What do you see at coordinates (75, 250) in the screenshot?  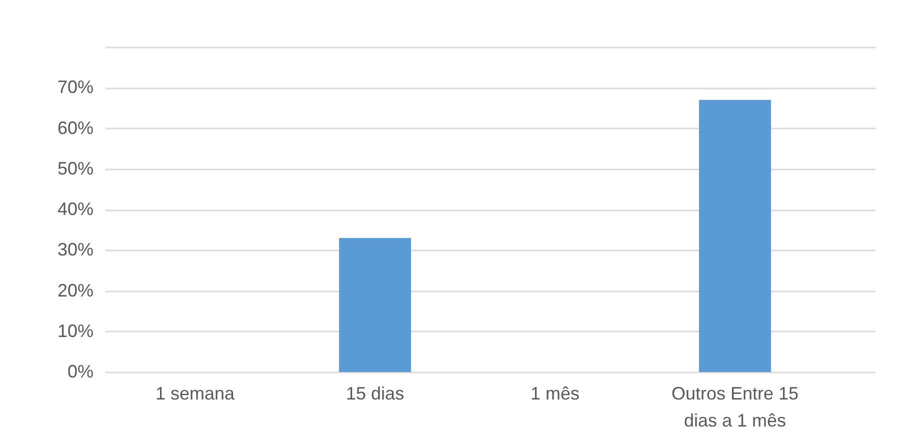 I see `y-tick-label: 30%` at bounding box center [75, 250].